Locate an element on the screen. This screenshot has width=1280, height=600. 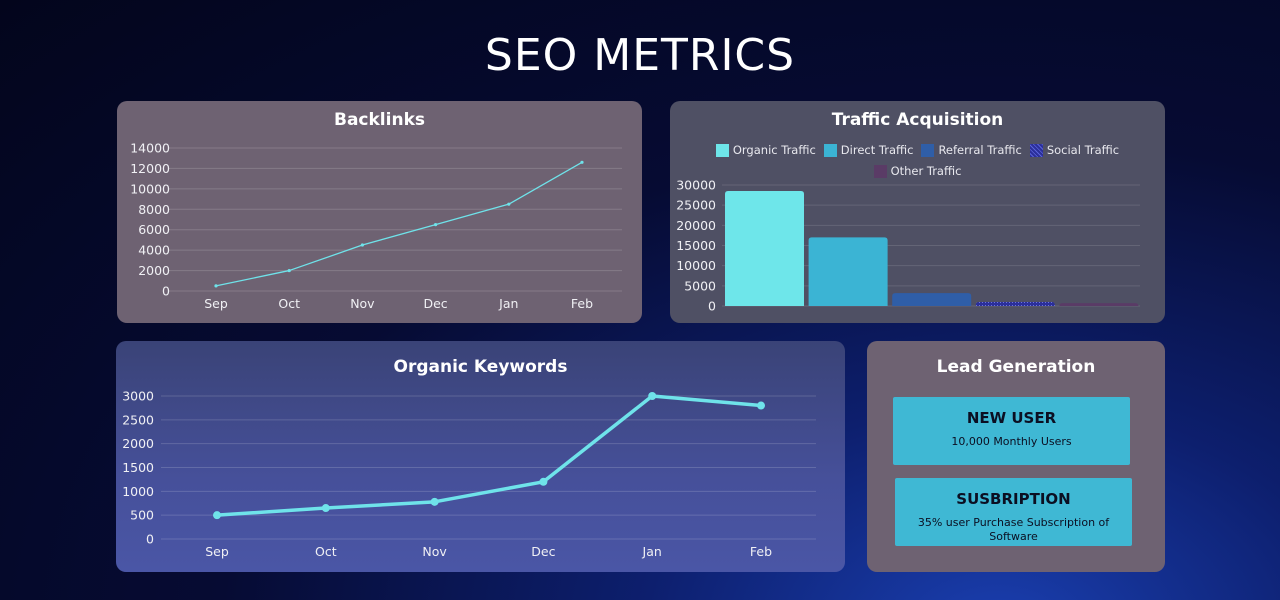
legend-swatch-referral is located at coordinates (928, 150).